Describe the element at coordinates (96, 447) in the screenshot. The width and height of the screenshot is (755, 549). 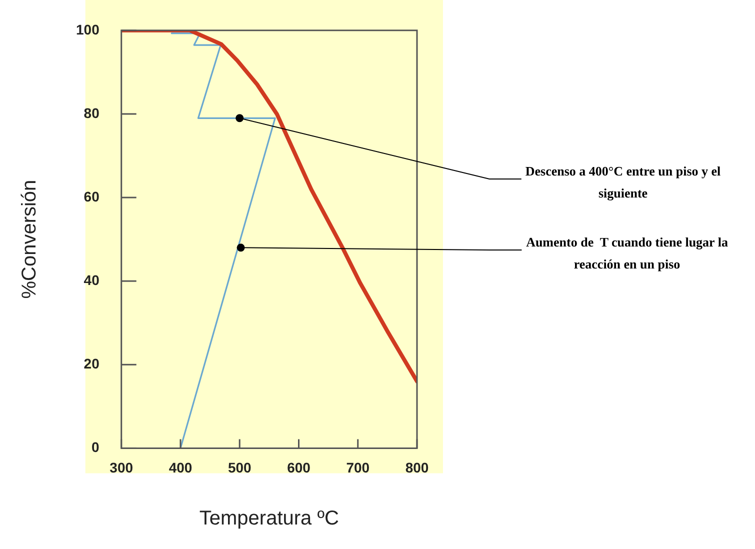
I see `y-tick-label: 0` at that location.